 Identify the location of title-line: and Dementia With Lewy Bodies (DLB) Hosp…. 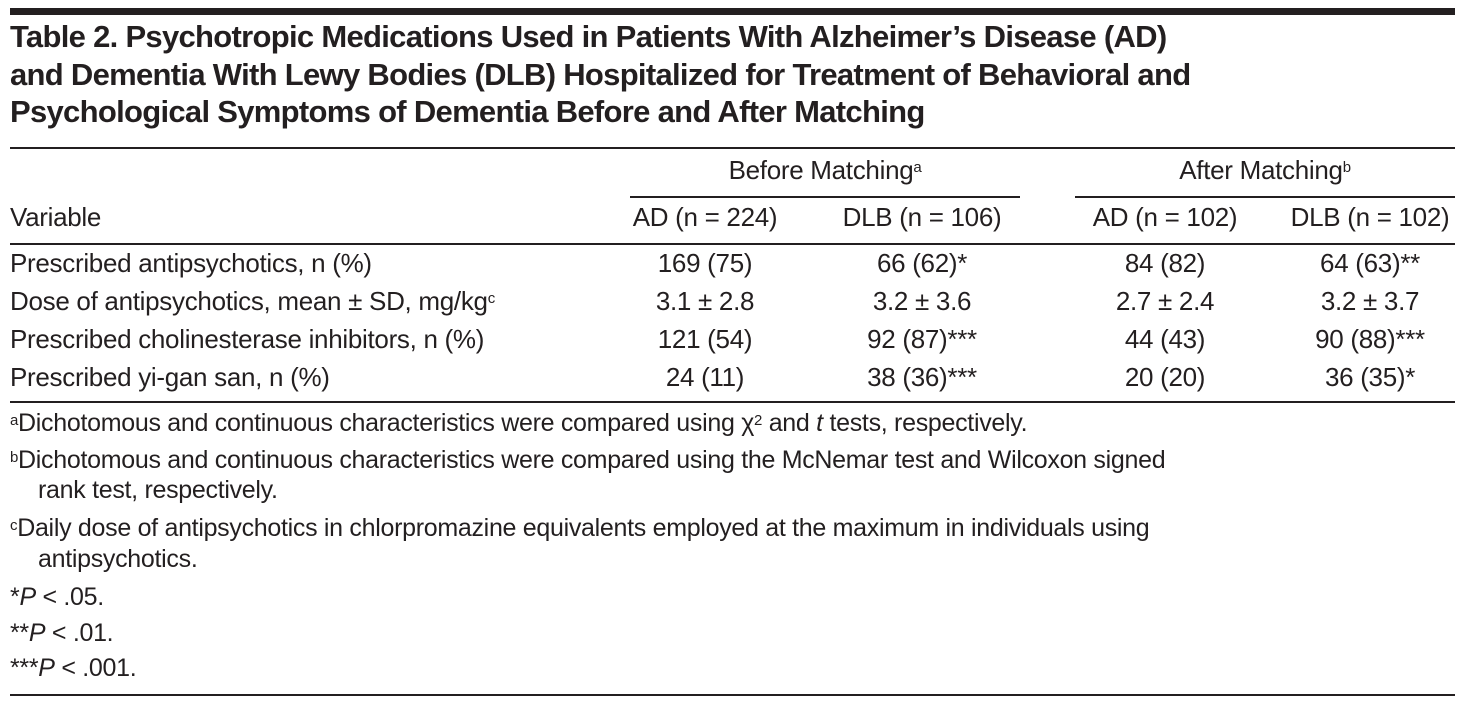
(600, 74).